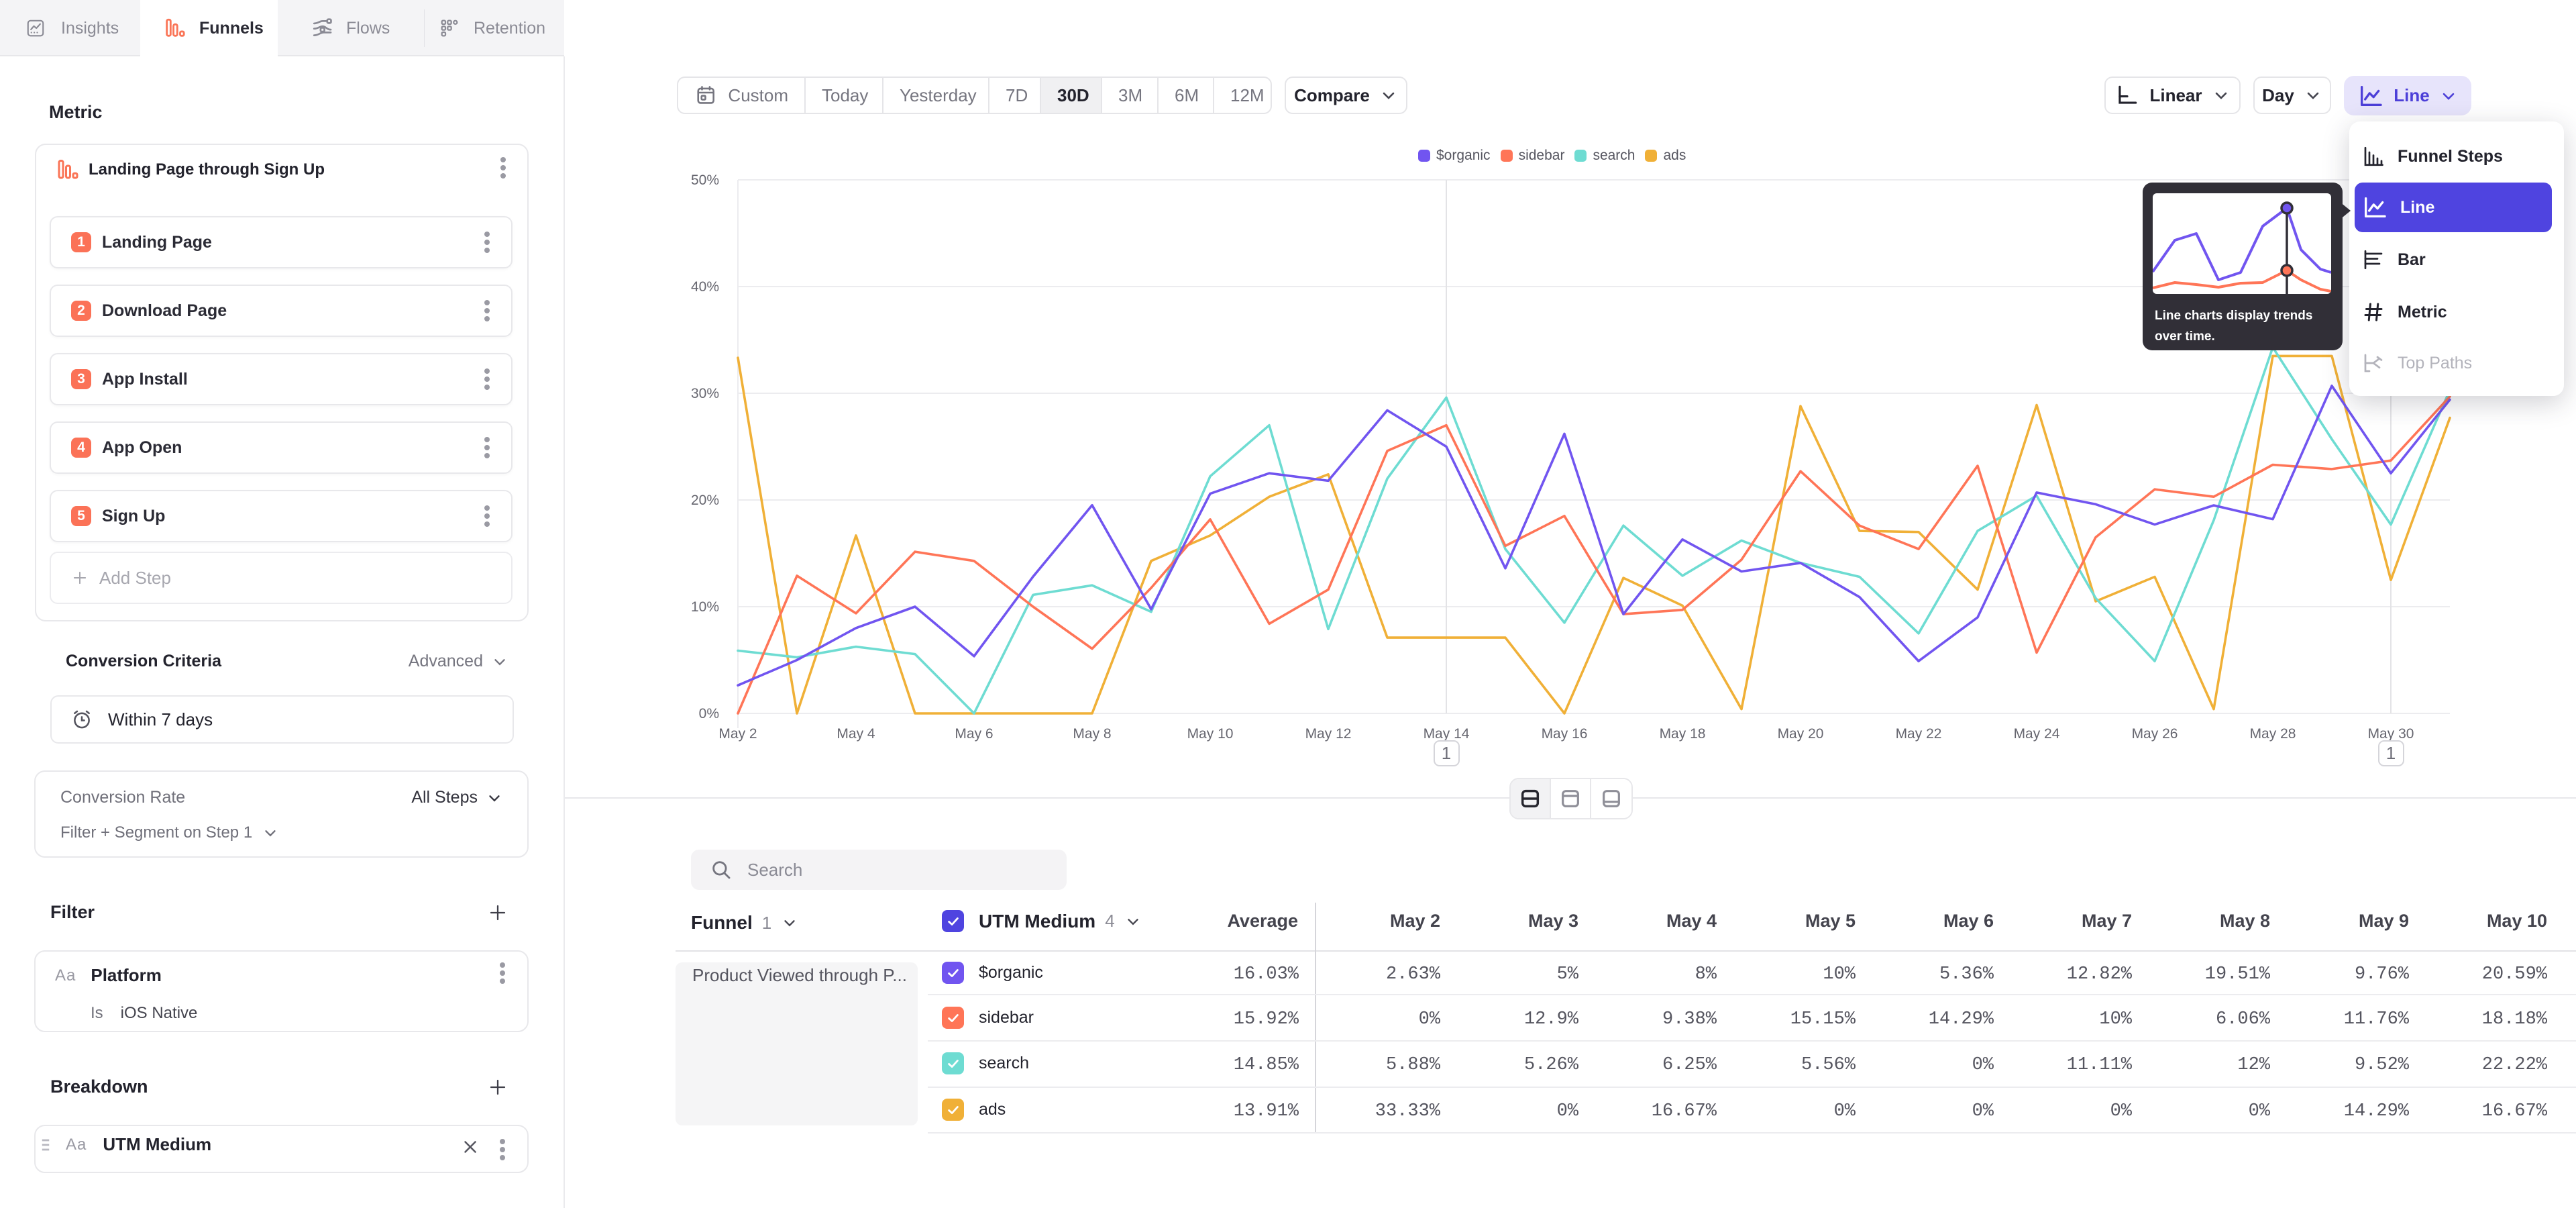 Image resolution: width=2576 pixels, height=1208 pixels. Describe the element at coordinates (1328, 734) in the screenshot. I see `svg-text: May 12` at that location.